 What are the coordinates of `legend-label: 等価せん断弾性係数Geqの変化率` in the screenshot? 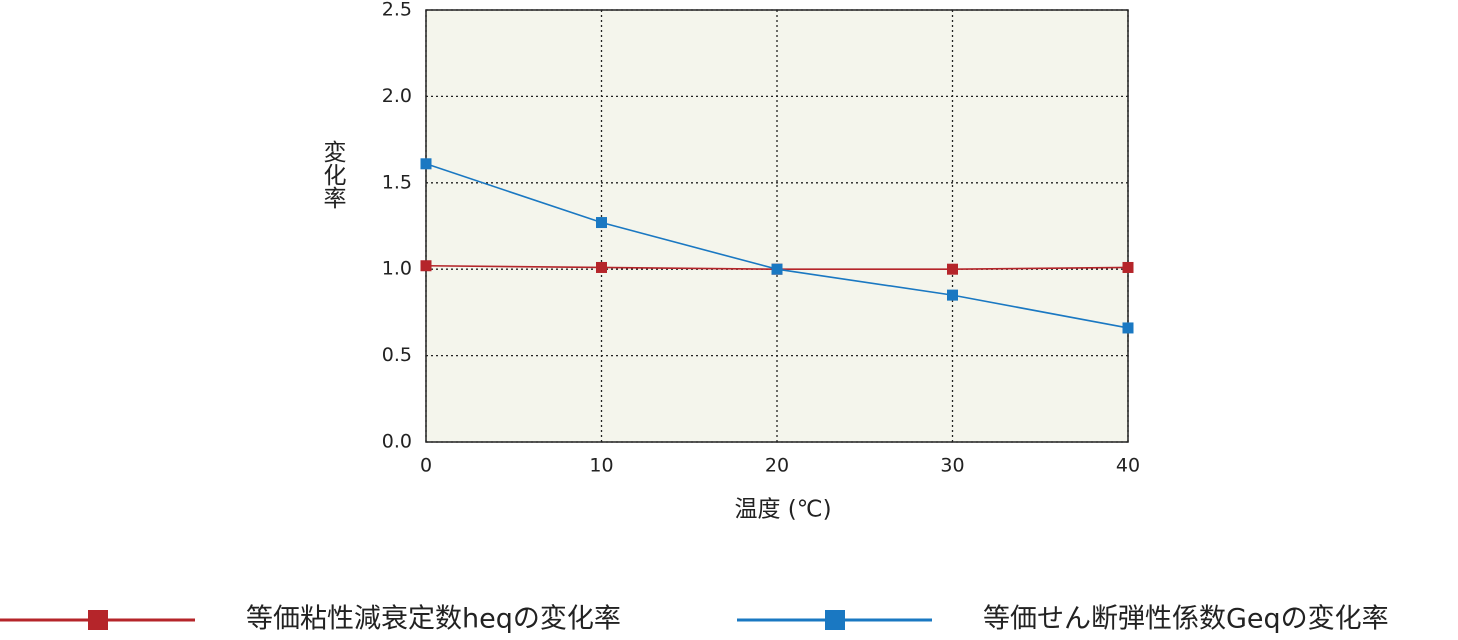 It's located at (1186, 619).